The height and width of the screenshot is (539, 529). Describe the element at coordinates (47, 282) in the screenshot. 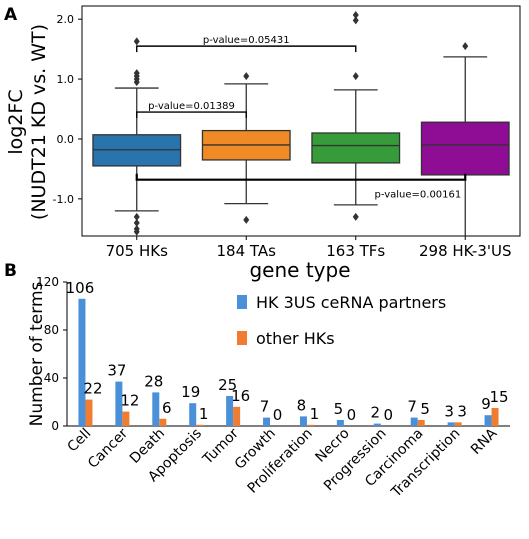

I see `y-tick-label: 120` at that location.